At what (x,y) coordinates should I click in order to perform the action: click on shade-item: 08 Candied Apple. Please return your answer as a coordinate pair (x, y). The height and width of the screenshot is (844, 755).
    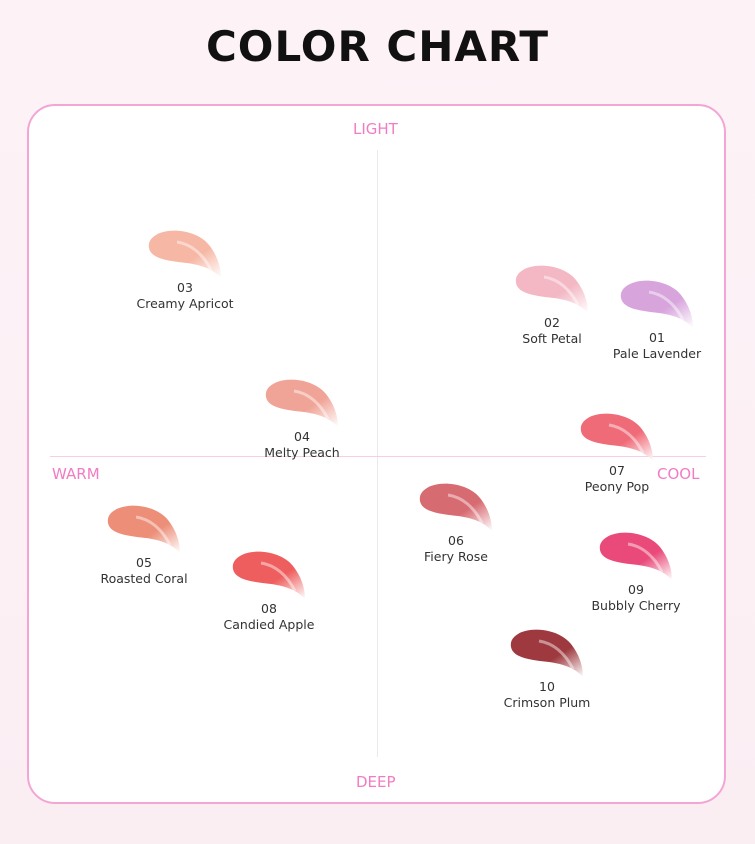
    Looking at the image, I should click on (269, 591).